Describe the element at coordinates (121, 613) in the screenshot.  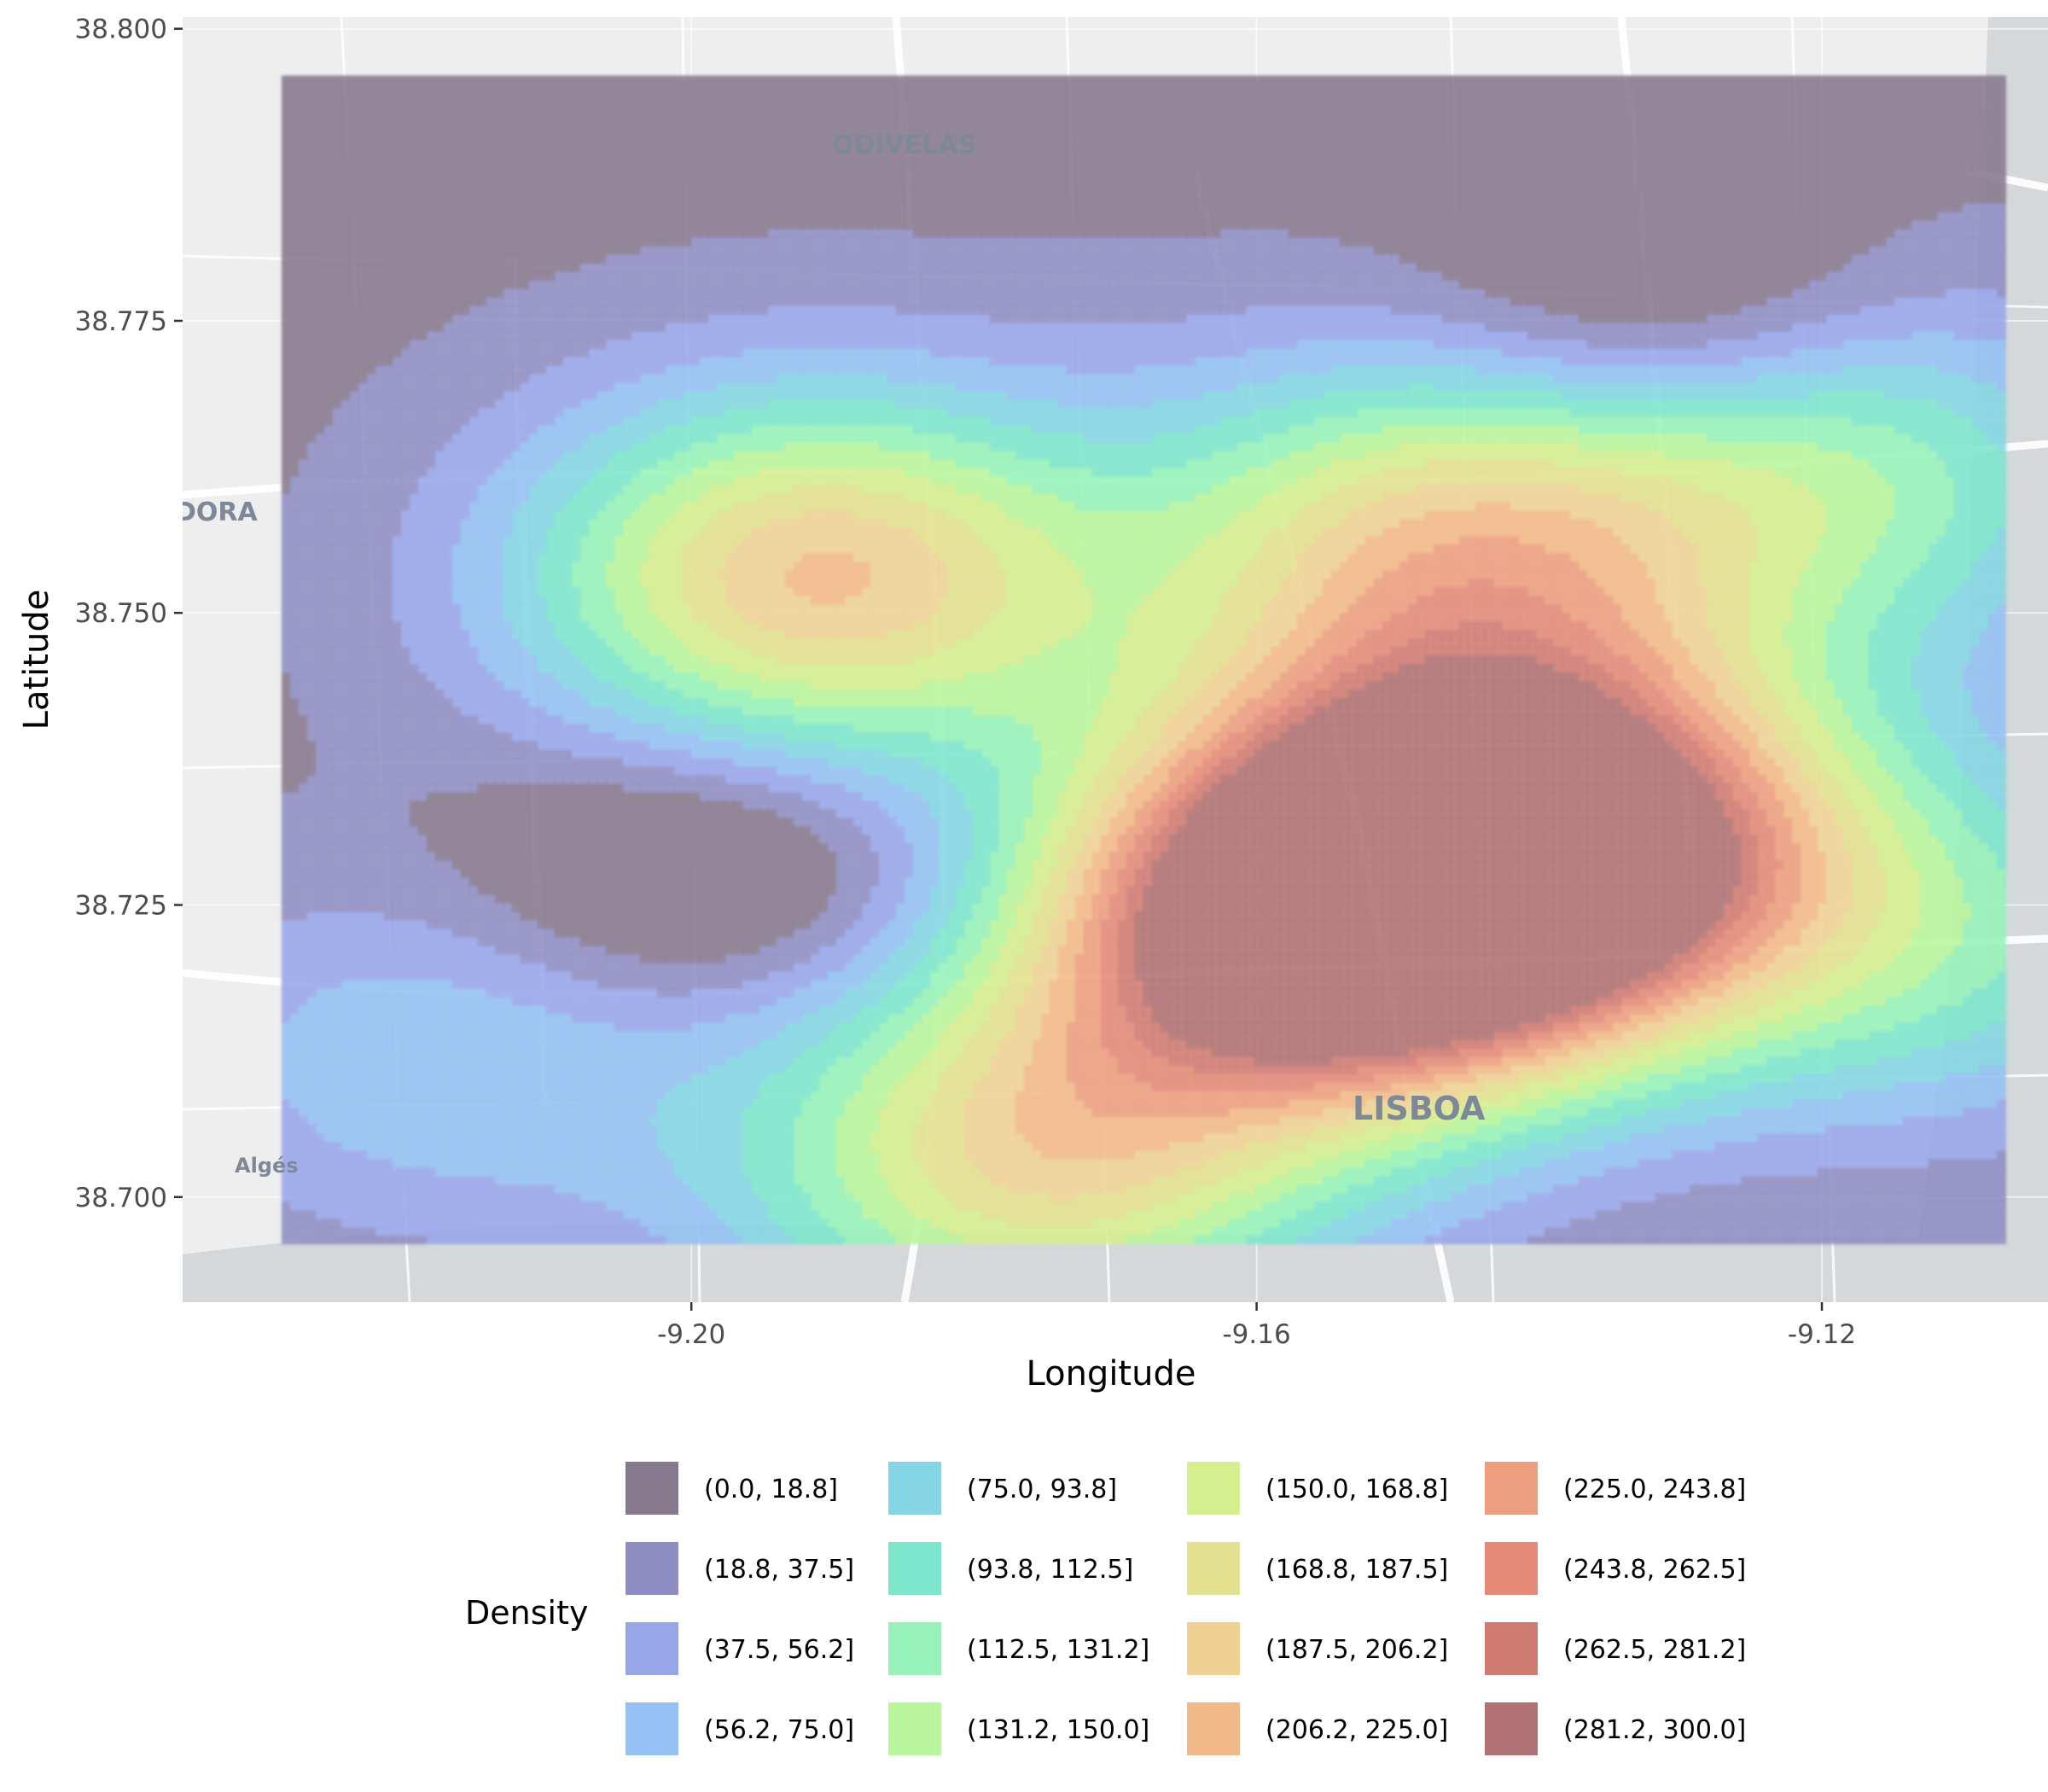
I see `y-tick-label: 38.750` at that location.